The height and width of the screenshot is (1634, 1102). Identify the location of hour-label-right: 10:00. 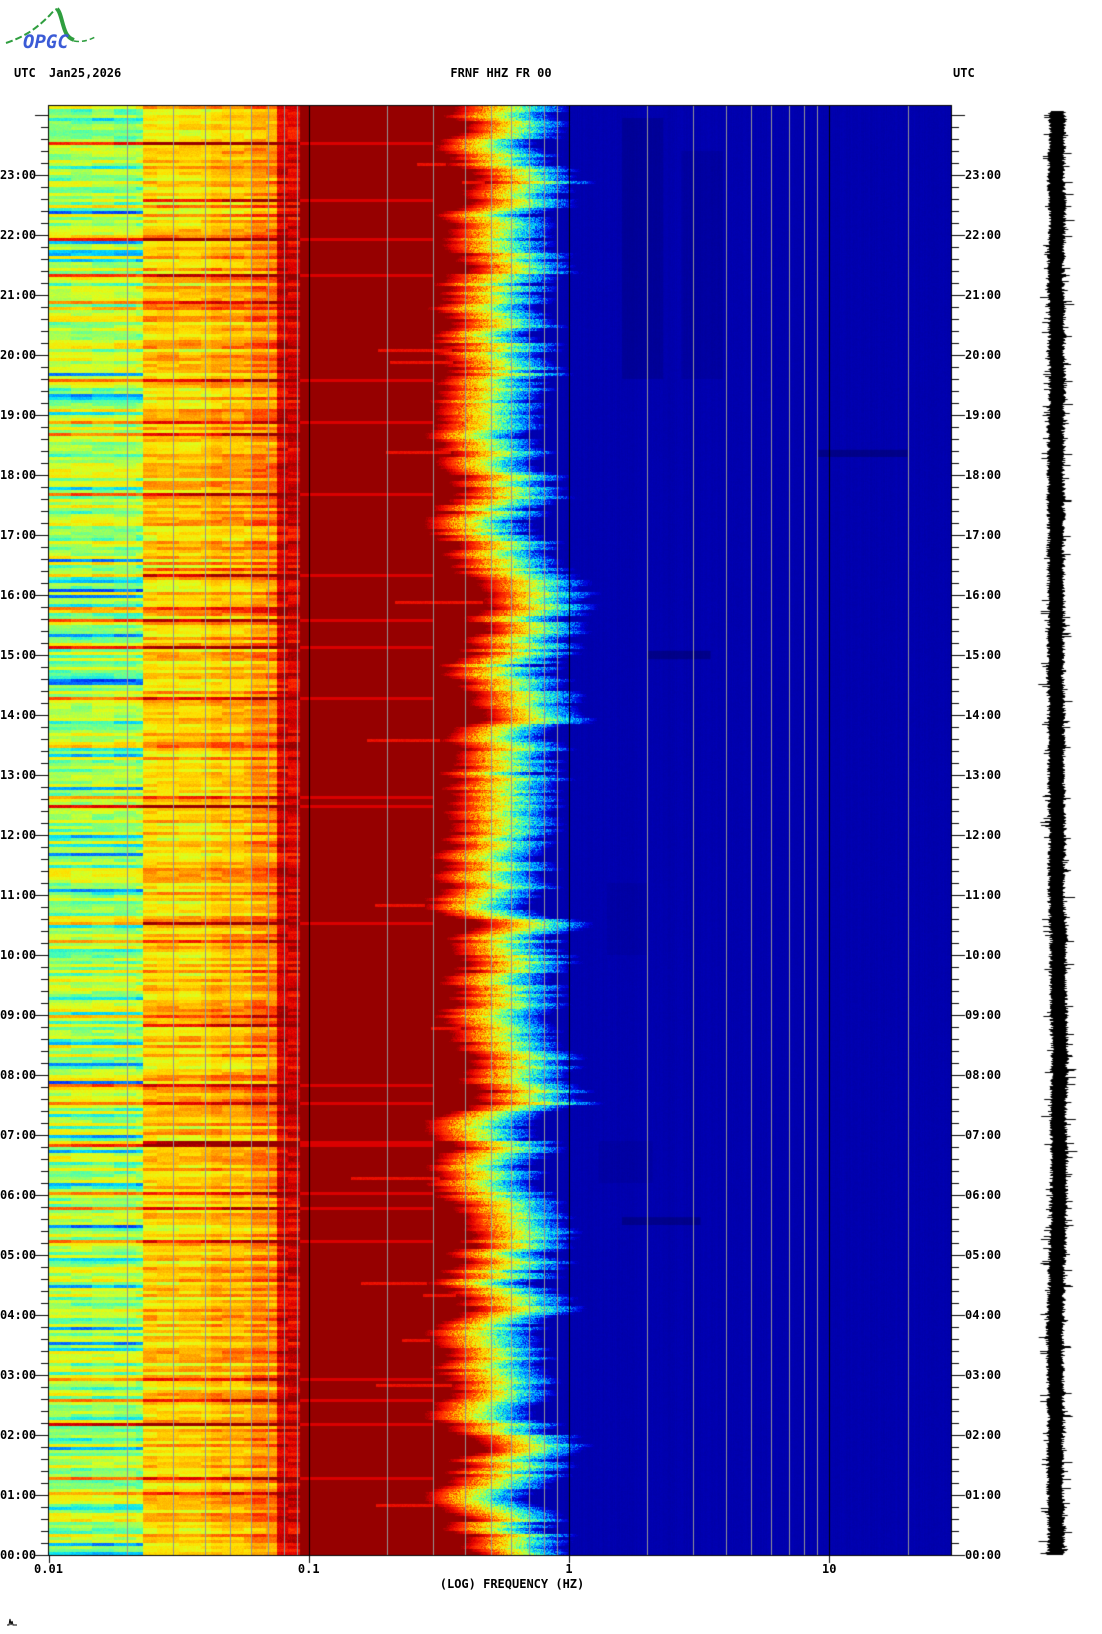
(983, 955).